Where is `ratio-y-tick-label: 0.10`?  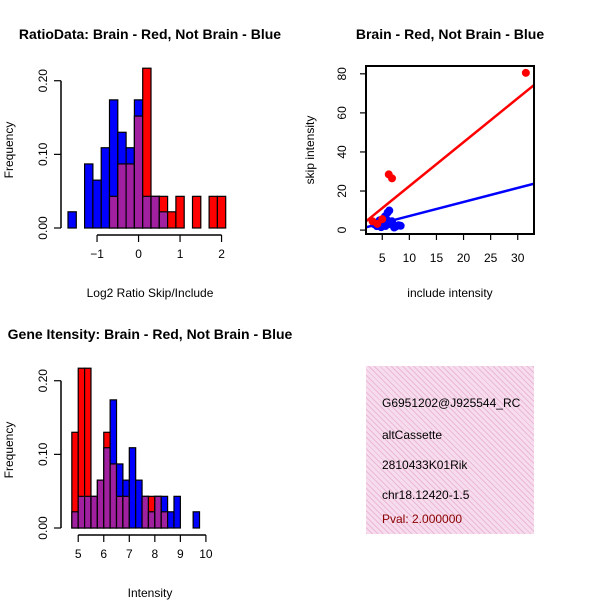 ratio-y-tick-label: 0.10 is located at coordinates (43, 154).